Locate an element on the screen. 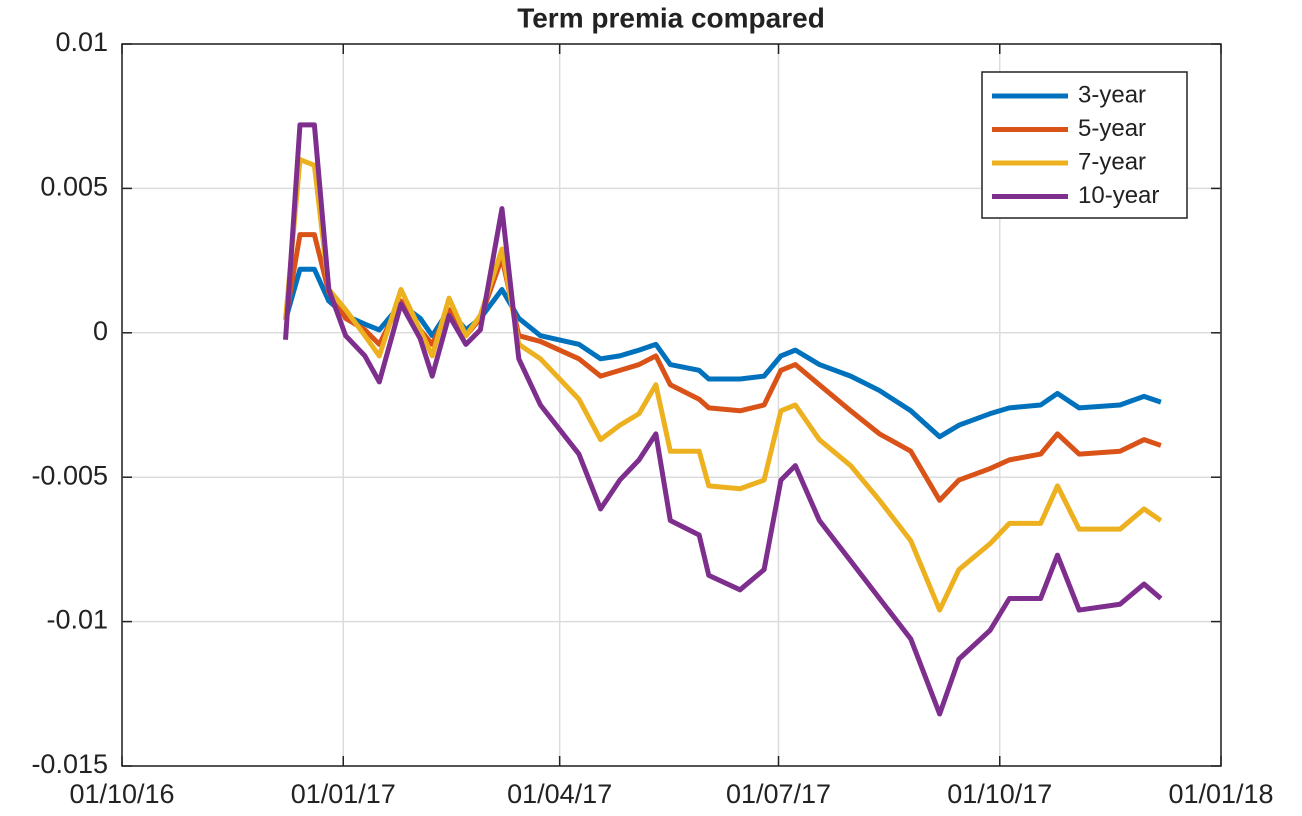 The width and height of the screenshot is (1302, 816). legend-label: 7-year is located at coordinates (1112, 161).